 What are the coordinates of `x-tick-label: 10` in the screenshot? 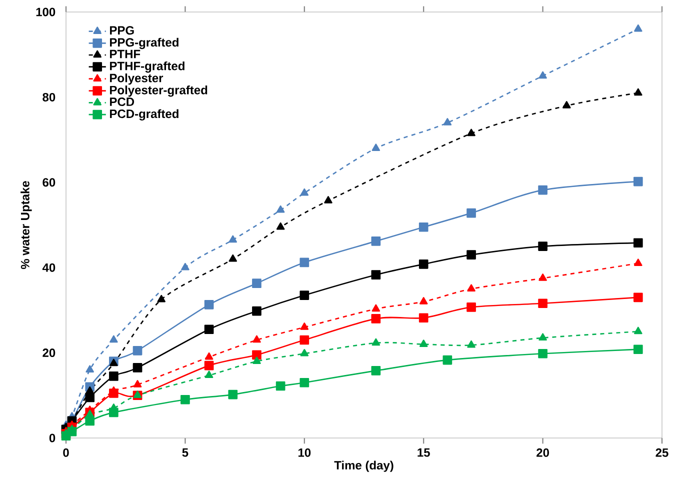 It's located at (304, 452).